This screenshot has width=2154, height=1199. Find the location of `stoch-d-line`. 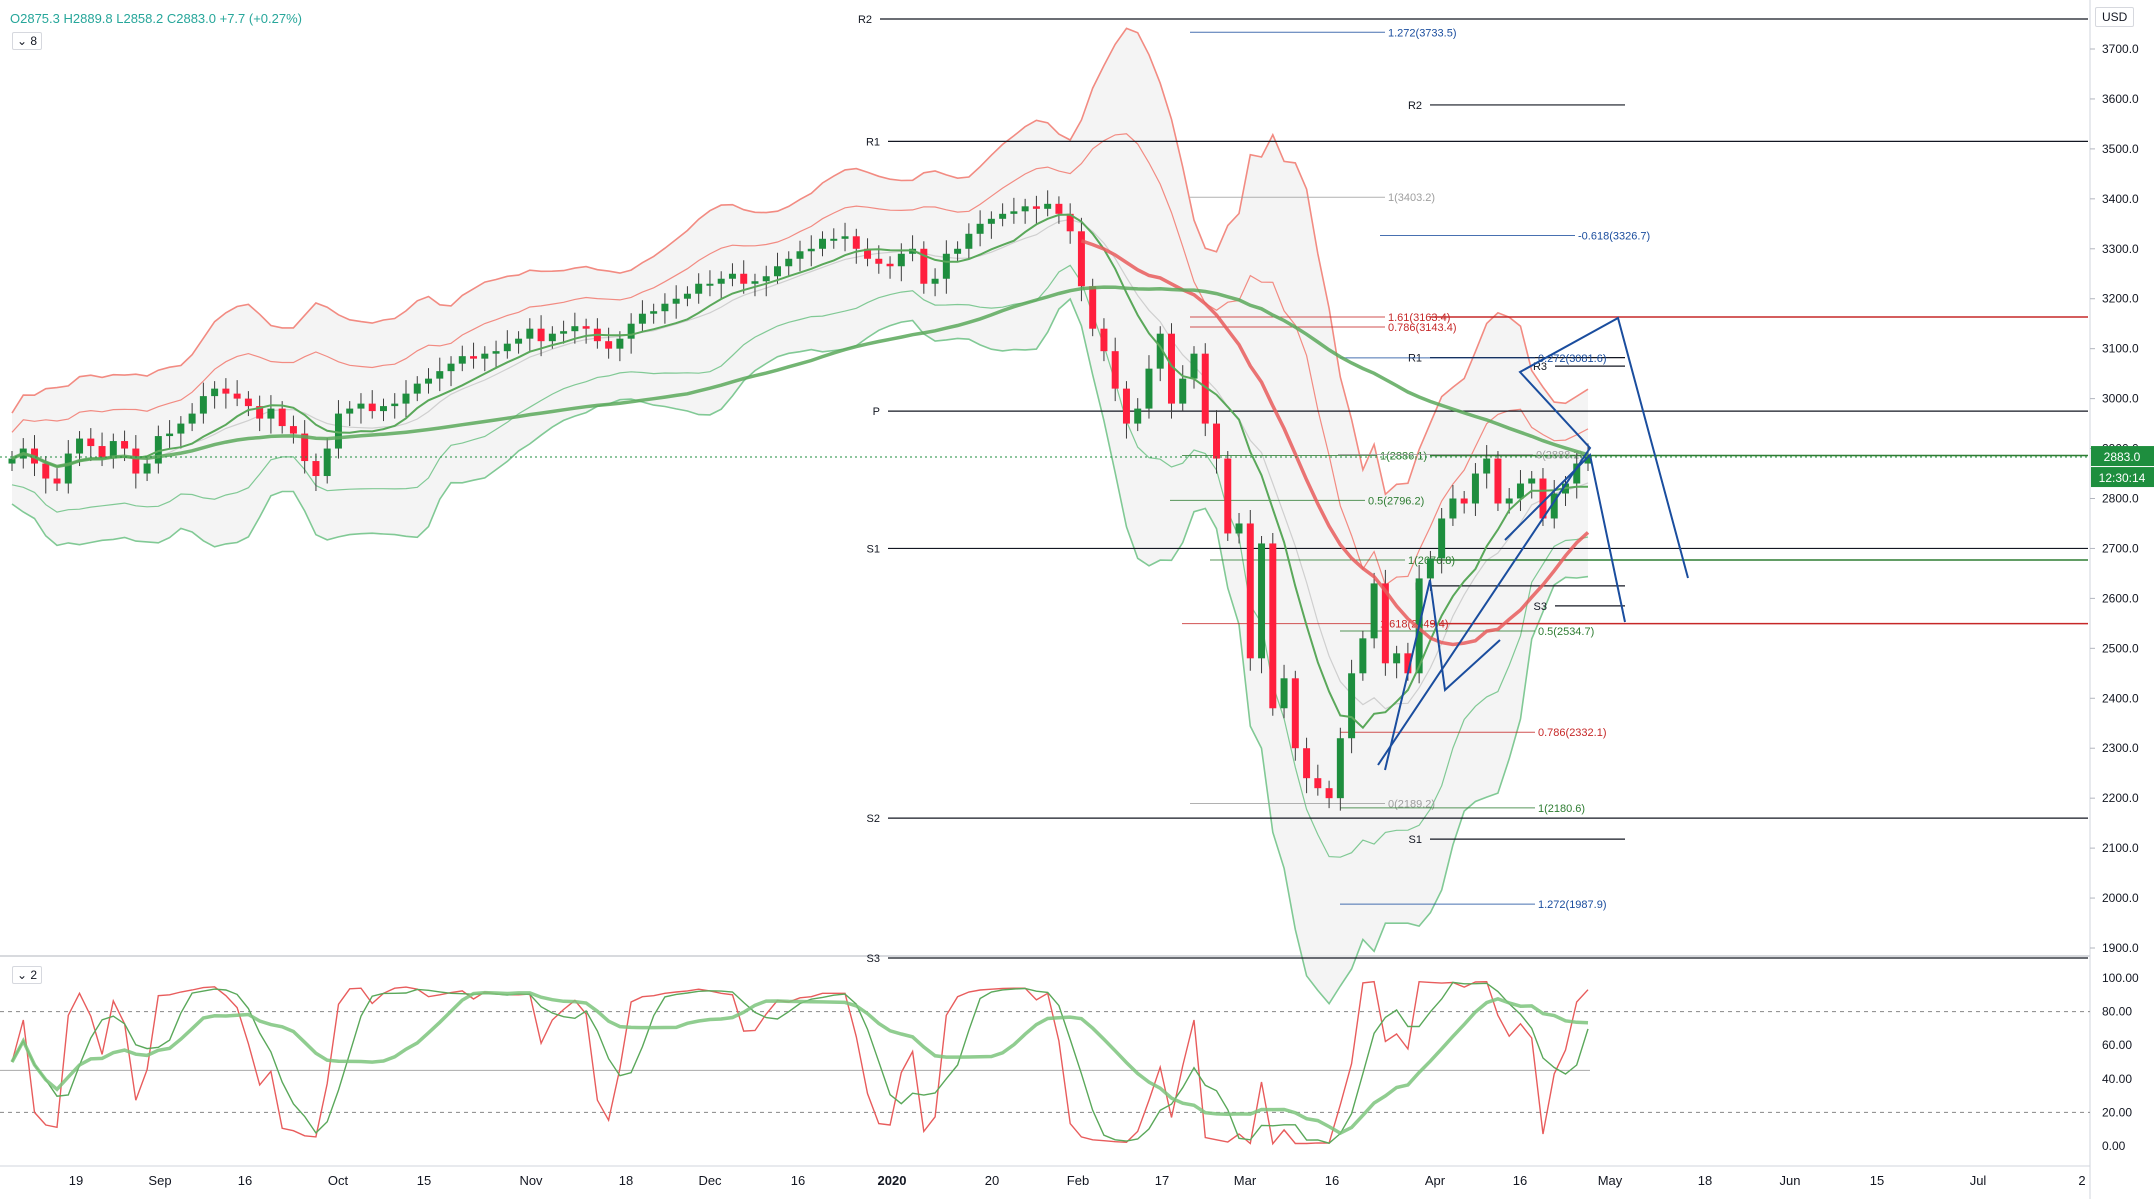

stoch-d-line is located at coordinates (800, 1062).